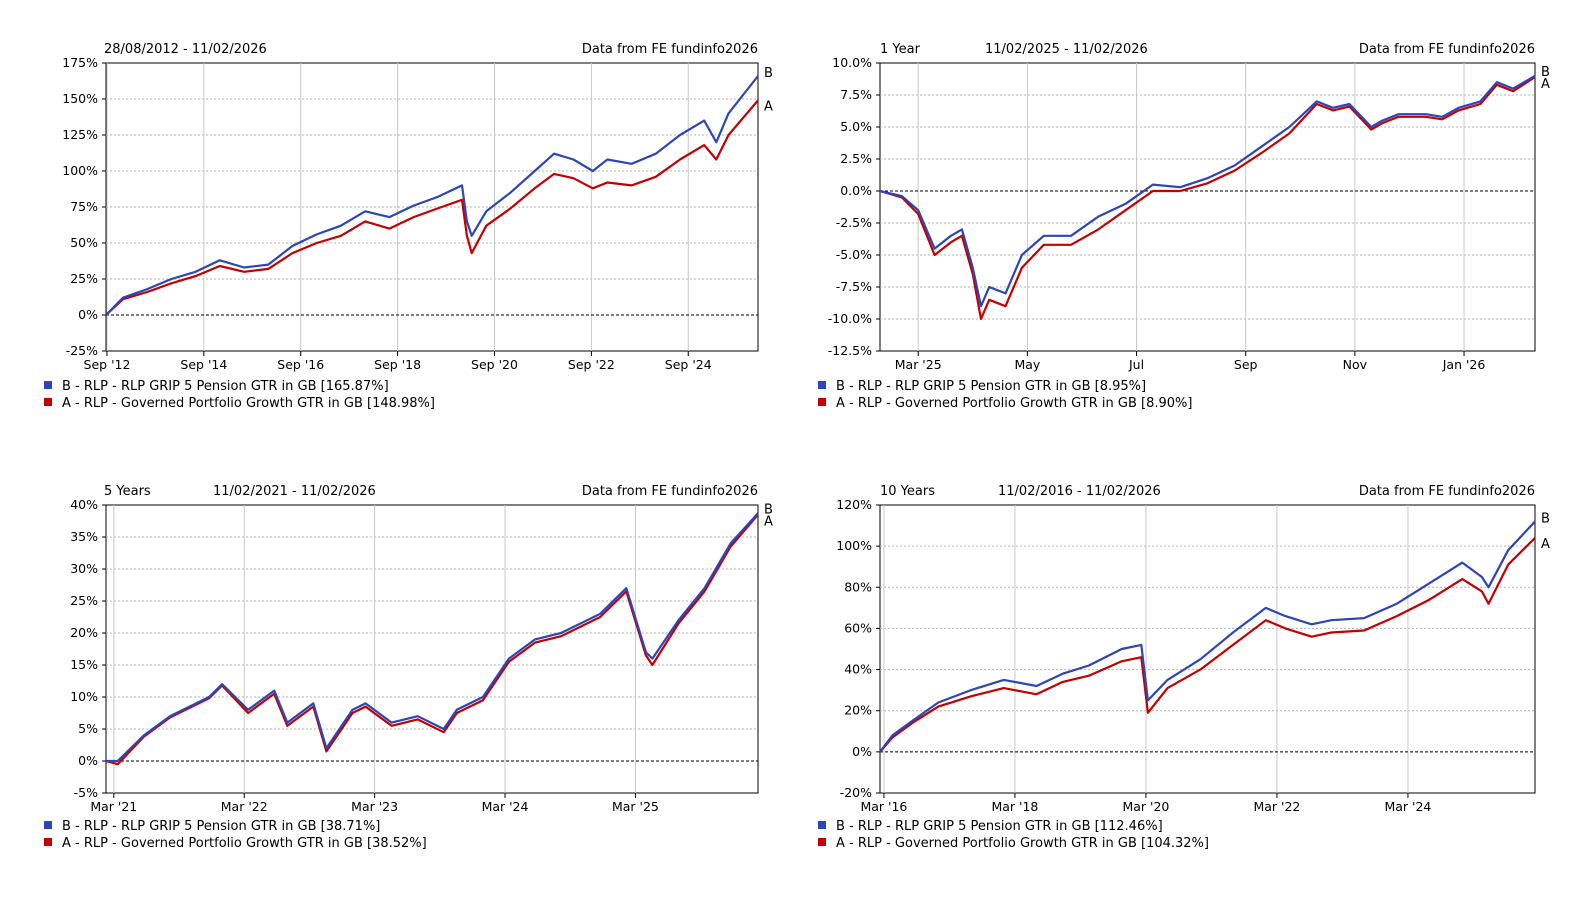  What do you see at coordinates (856, 94) in the screenshot?
I see `y-tick-label: 7.5%` at bounding box center [856, 94].